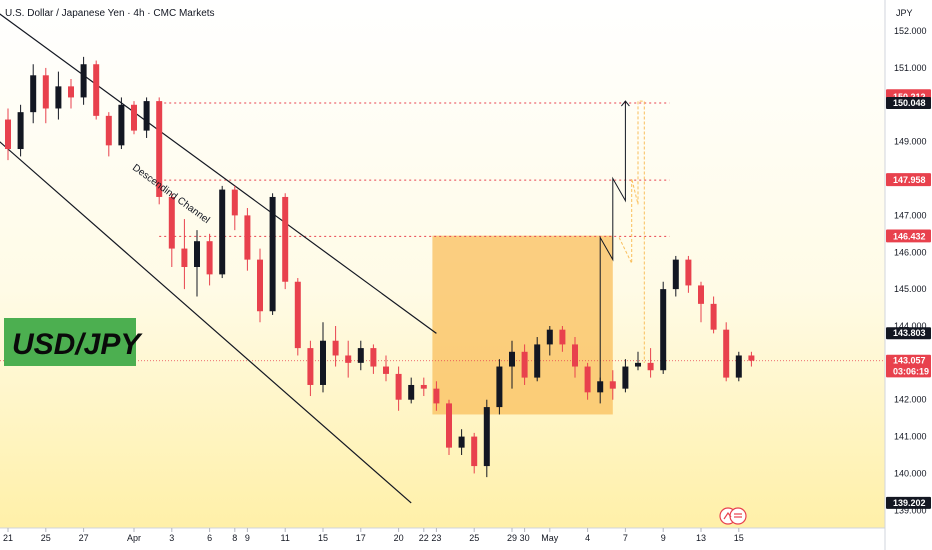 The image size is (932, 550). I want to click on label-box-background, so click(70, 342).